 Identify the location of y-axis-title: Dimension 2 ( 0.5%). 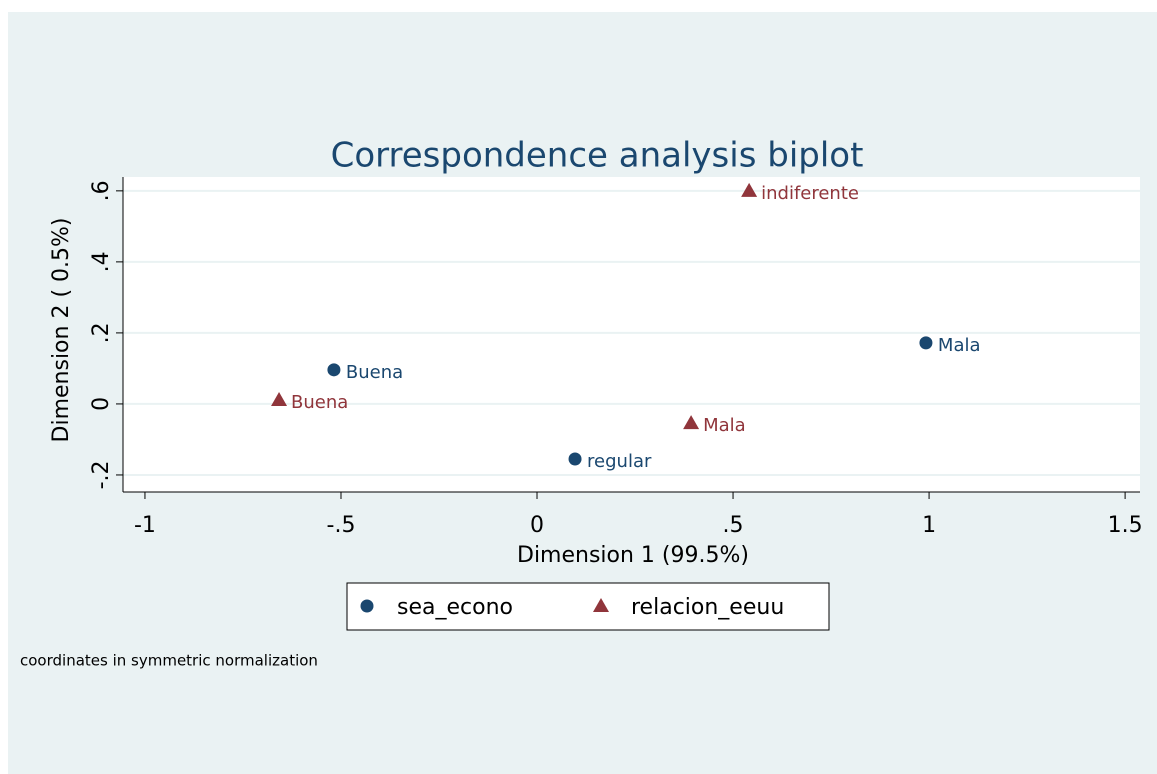
(61, 330).